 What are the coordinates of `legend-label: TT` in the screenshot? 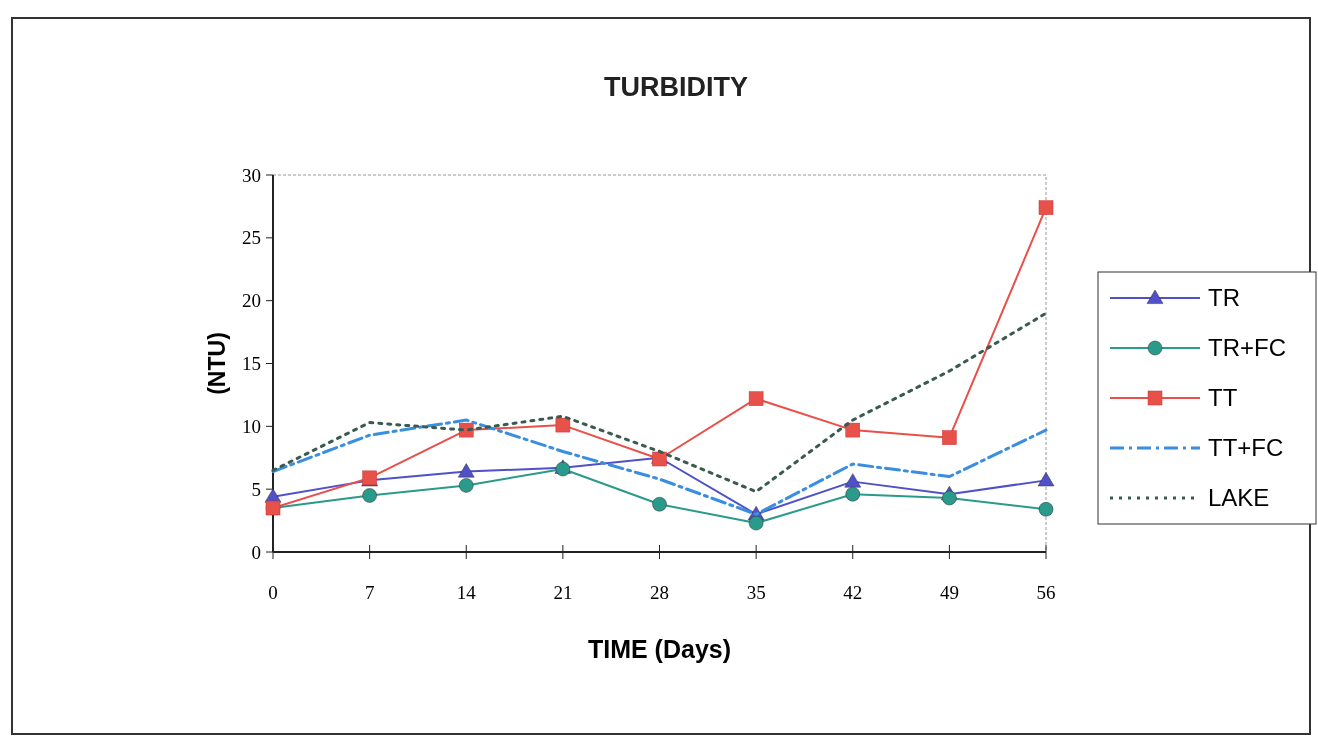 It's located at (1223, 398).